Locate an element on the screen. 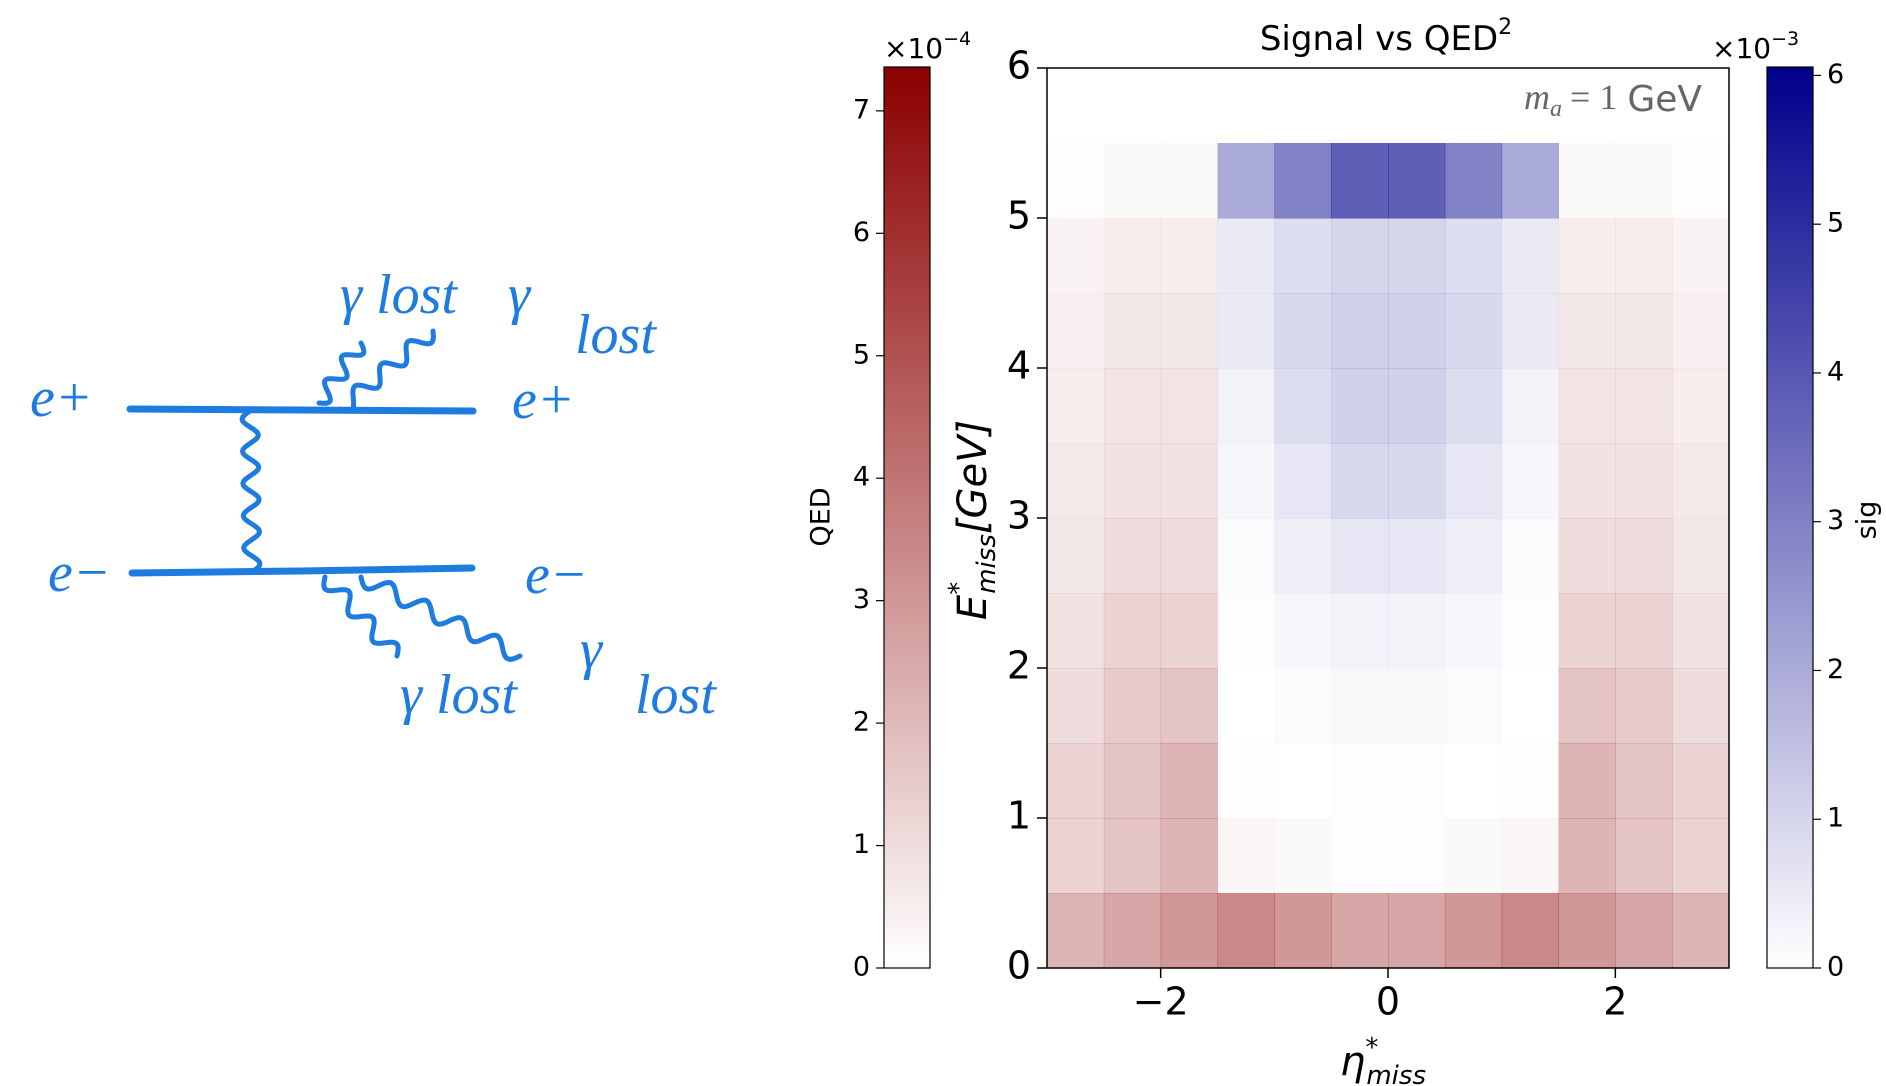  annotation-unit: GeV is located at coordinates (1664, 99).